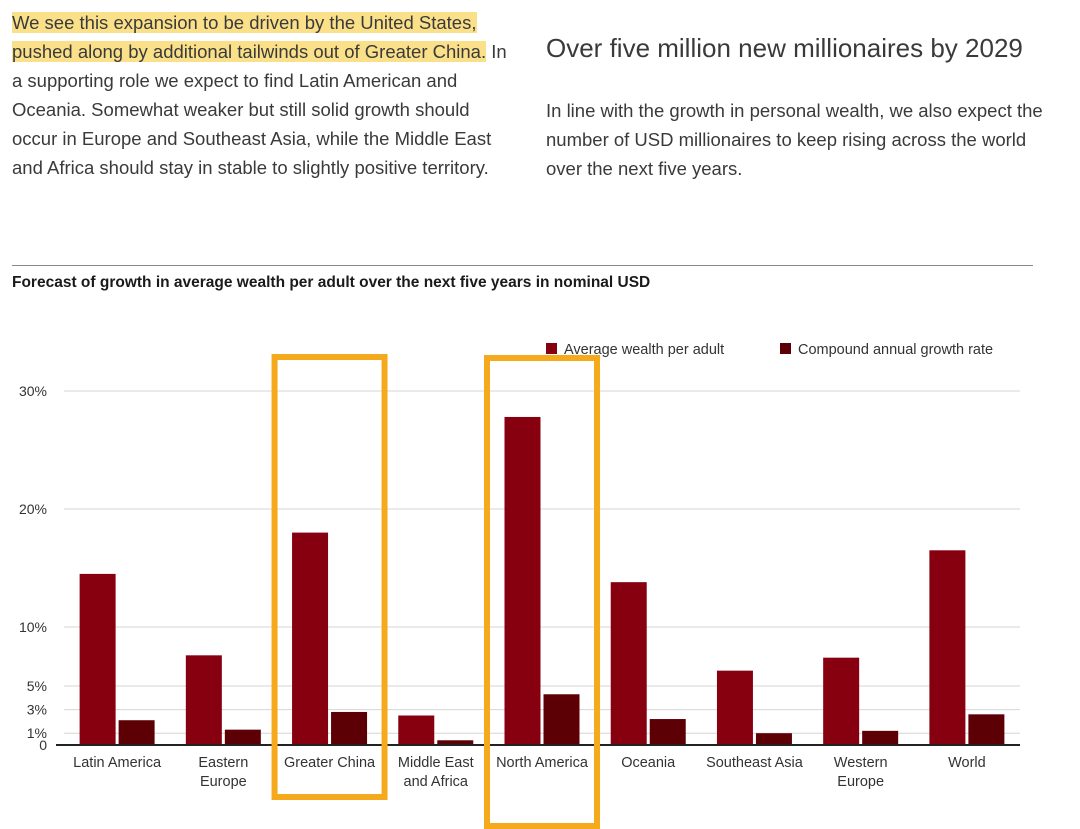 The width and height of the screenshot is (1080, 829). What do you see at coordinates (542, 763) in the screenshot?
I see `x-tick-label: North America` at bounding box center [542, 763].